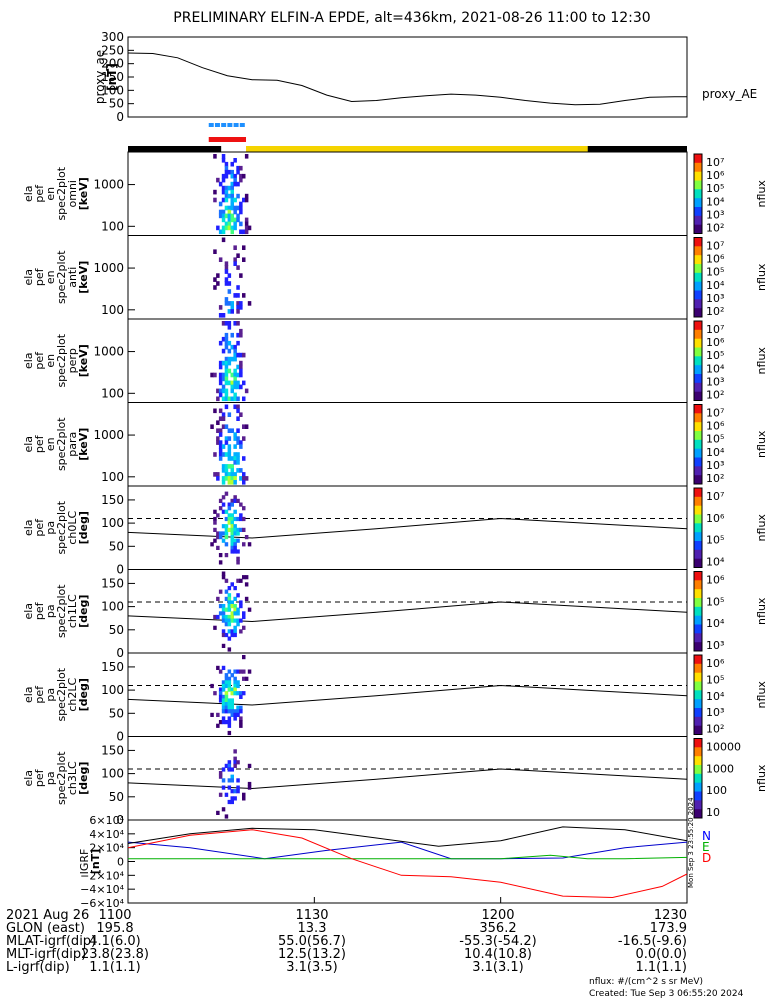  I want to click on panel-y-tick-label: 100, so click(112, 607).